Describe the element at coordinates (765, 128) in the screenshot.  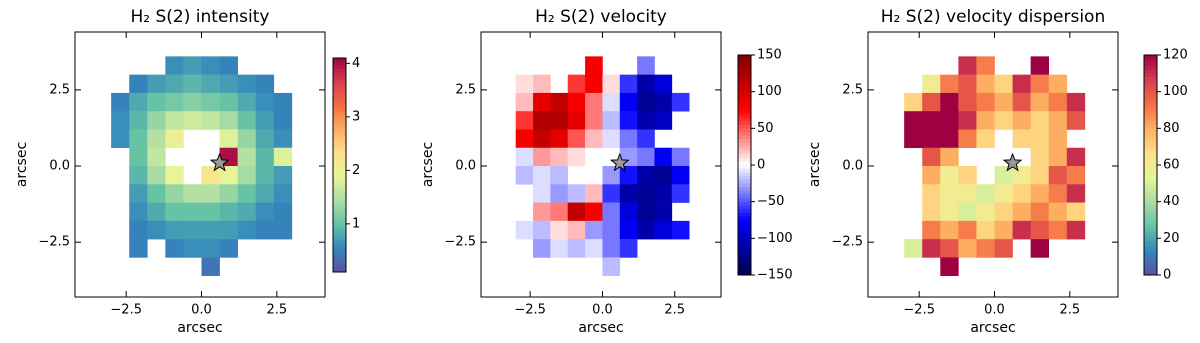
I see `colorbar-tick-label: 50` at that location.